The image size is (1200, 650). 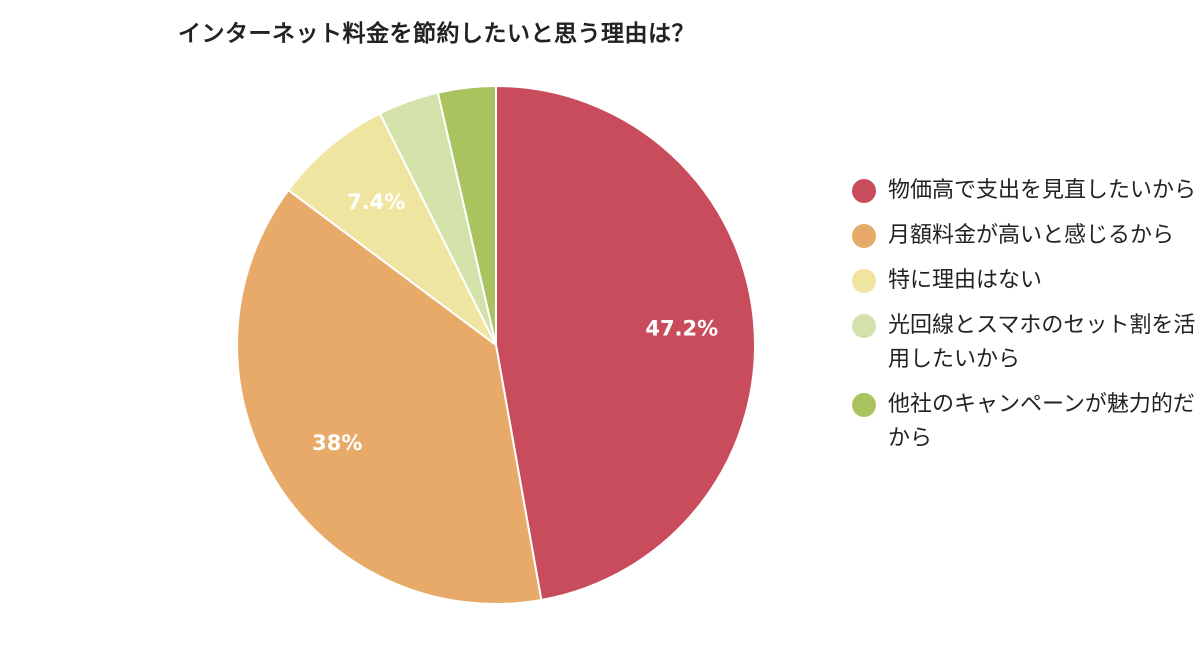 I want to click on legend-label: 光回線とスマホのセット割を活用したいから, so click(x=1042, y=342).